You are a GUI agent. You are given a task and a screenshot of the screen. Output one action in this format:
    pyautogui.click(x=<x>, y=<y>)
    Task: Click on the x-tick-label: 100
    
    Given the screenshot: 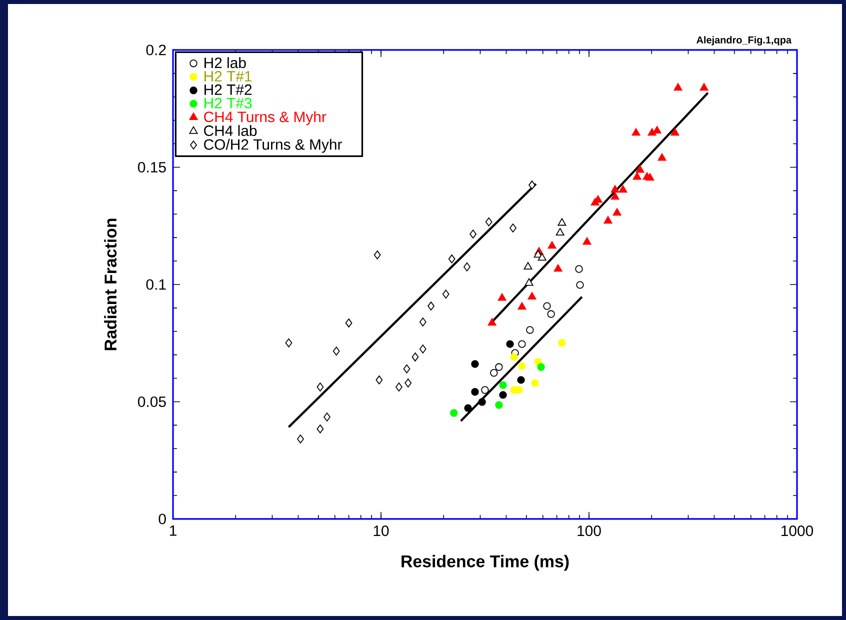 What is the action you would take?
    pyautogui.click(x=589, y=531)
    